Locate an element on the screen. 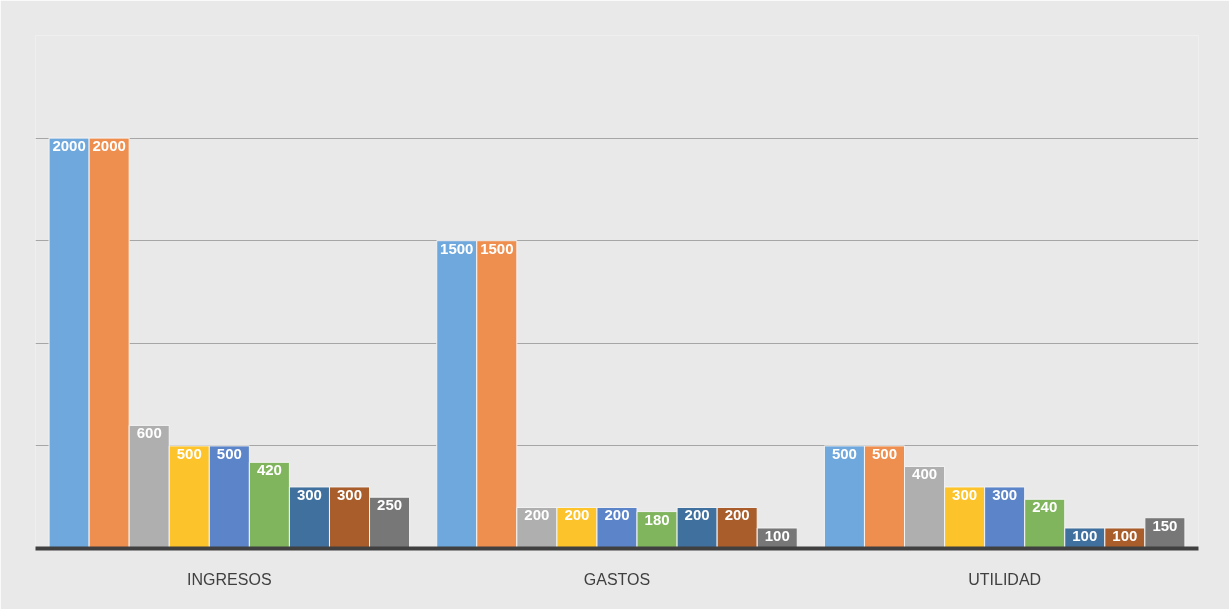 This screenshot has width=1229, height=609. data-label: 400 is located at coordinates (925, 474).